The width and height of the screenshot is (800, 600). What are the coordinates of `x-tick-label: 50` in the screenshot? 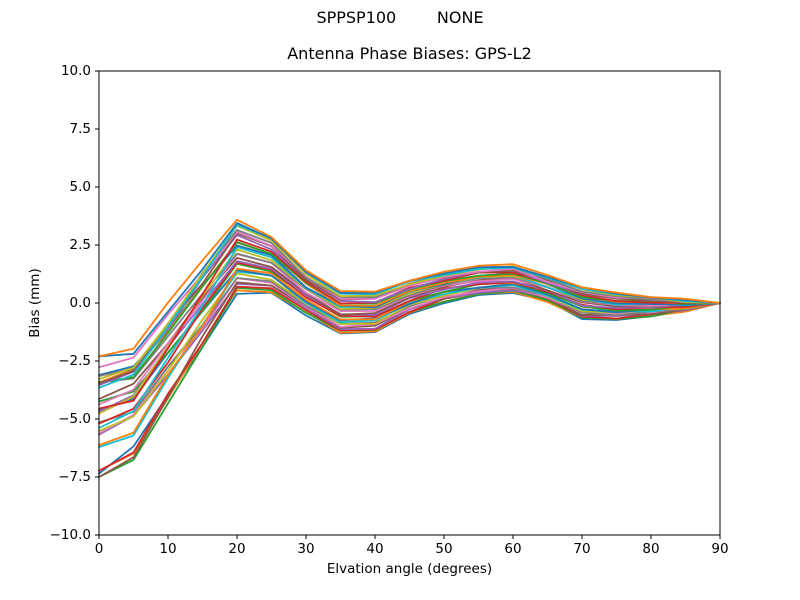 It's located at (444, 549).